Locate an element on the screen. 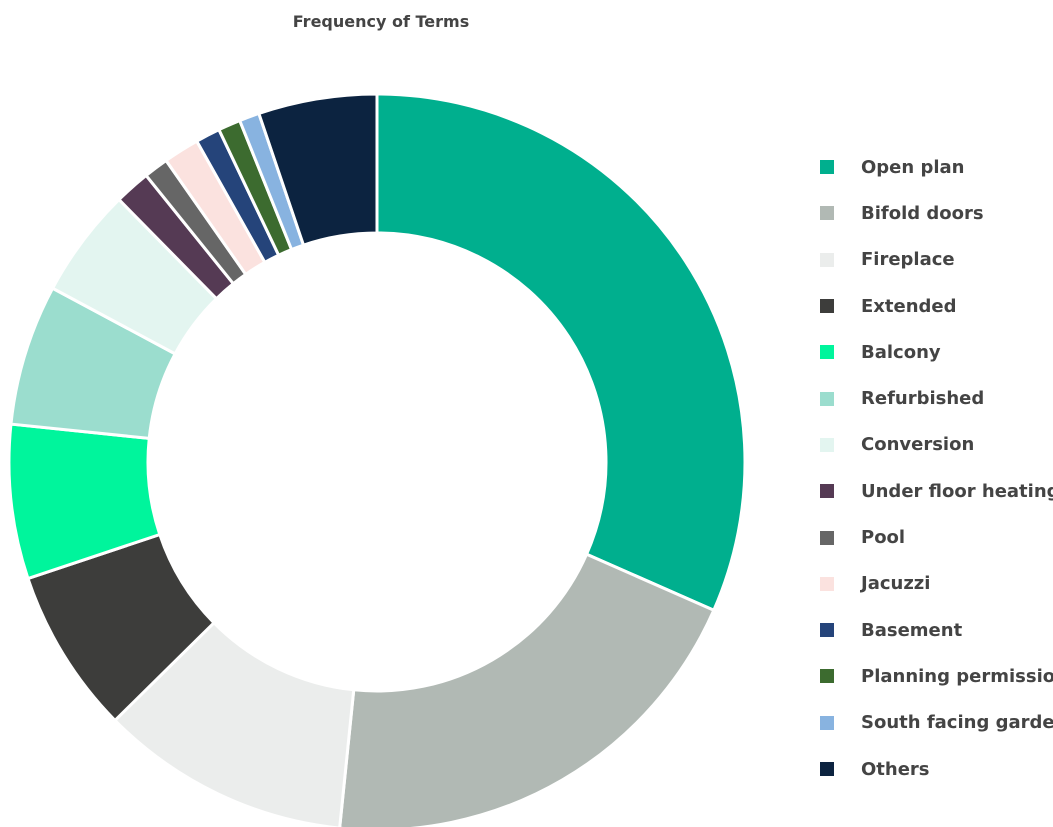 This screenshot has height=827, width=1053. chart-title: Frequency of Terms is located at coordinates (381, 21).